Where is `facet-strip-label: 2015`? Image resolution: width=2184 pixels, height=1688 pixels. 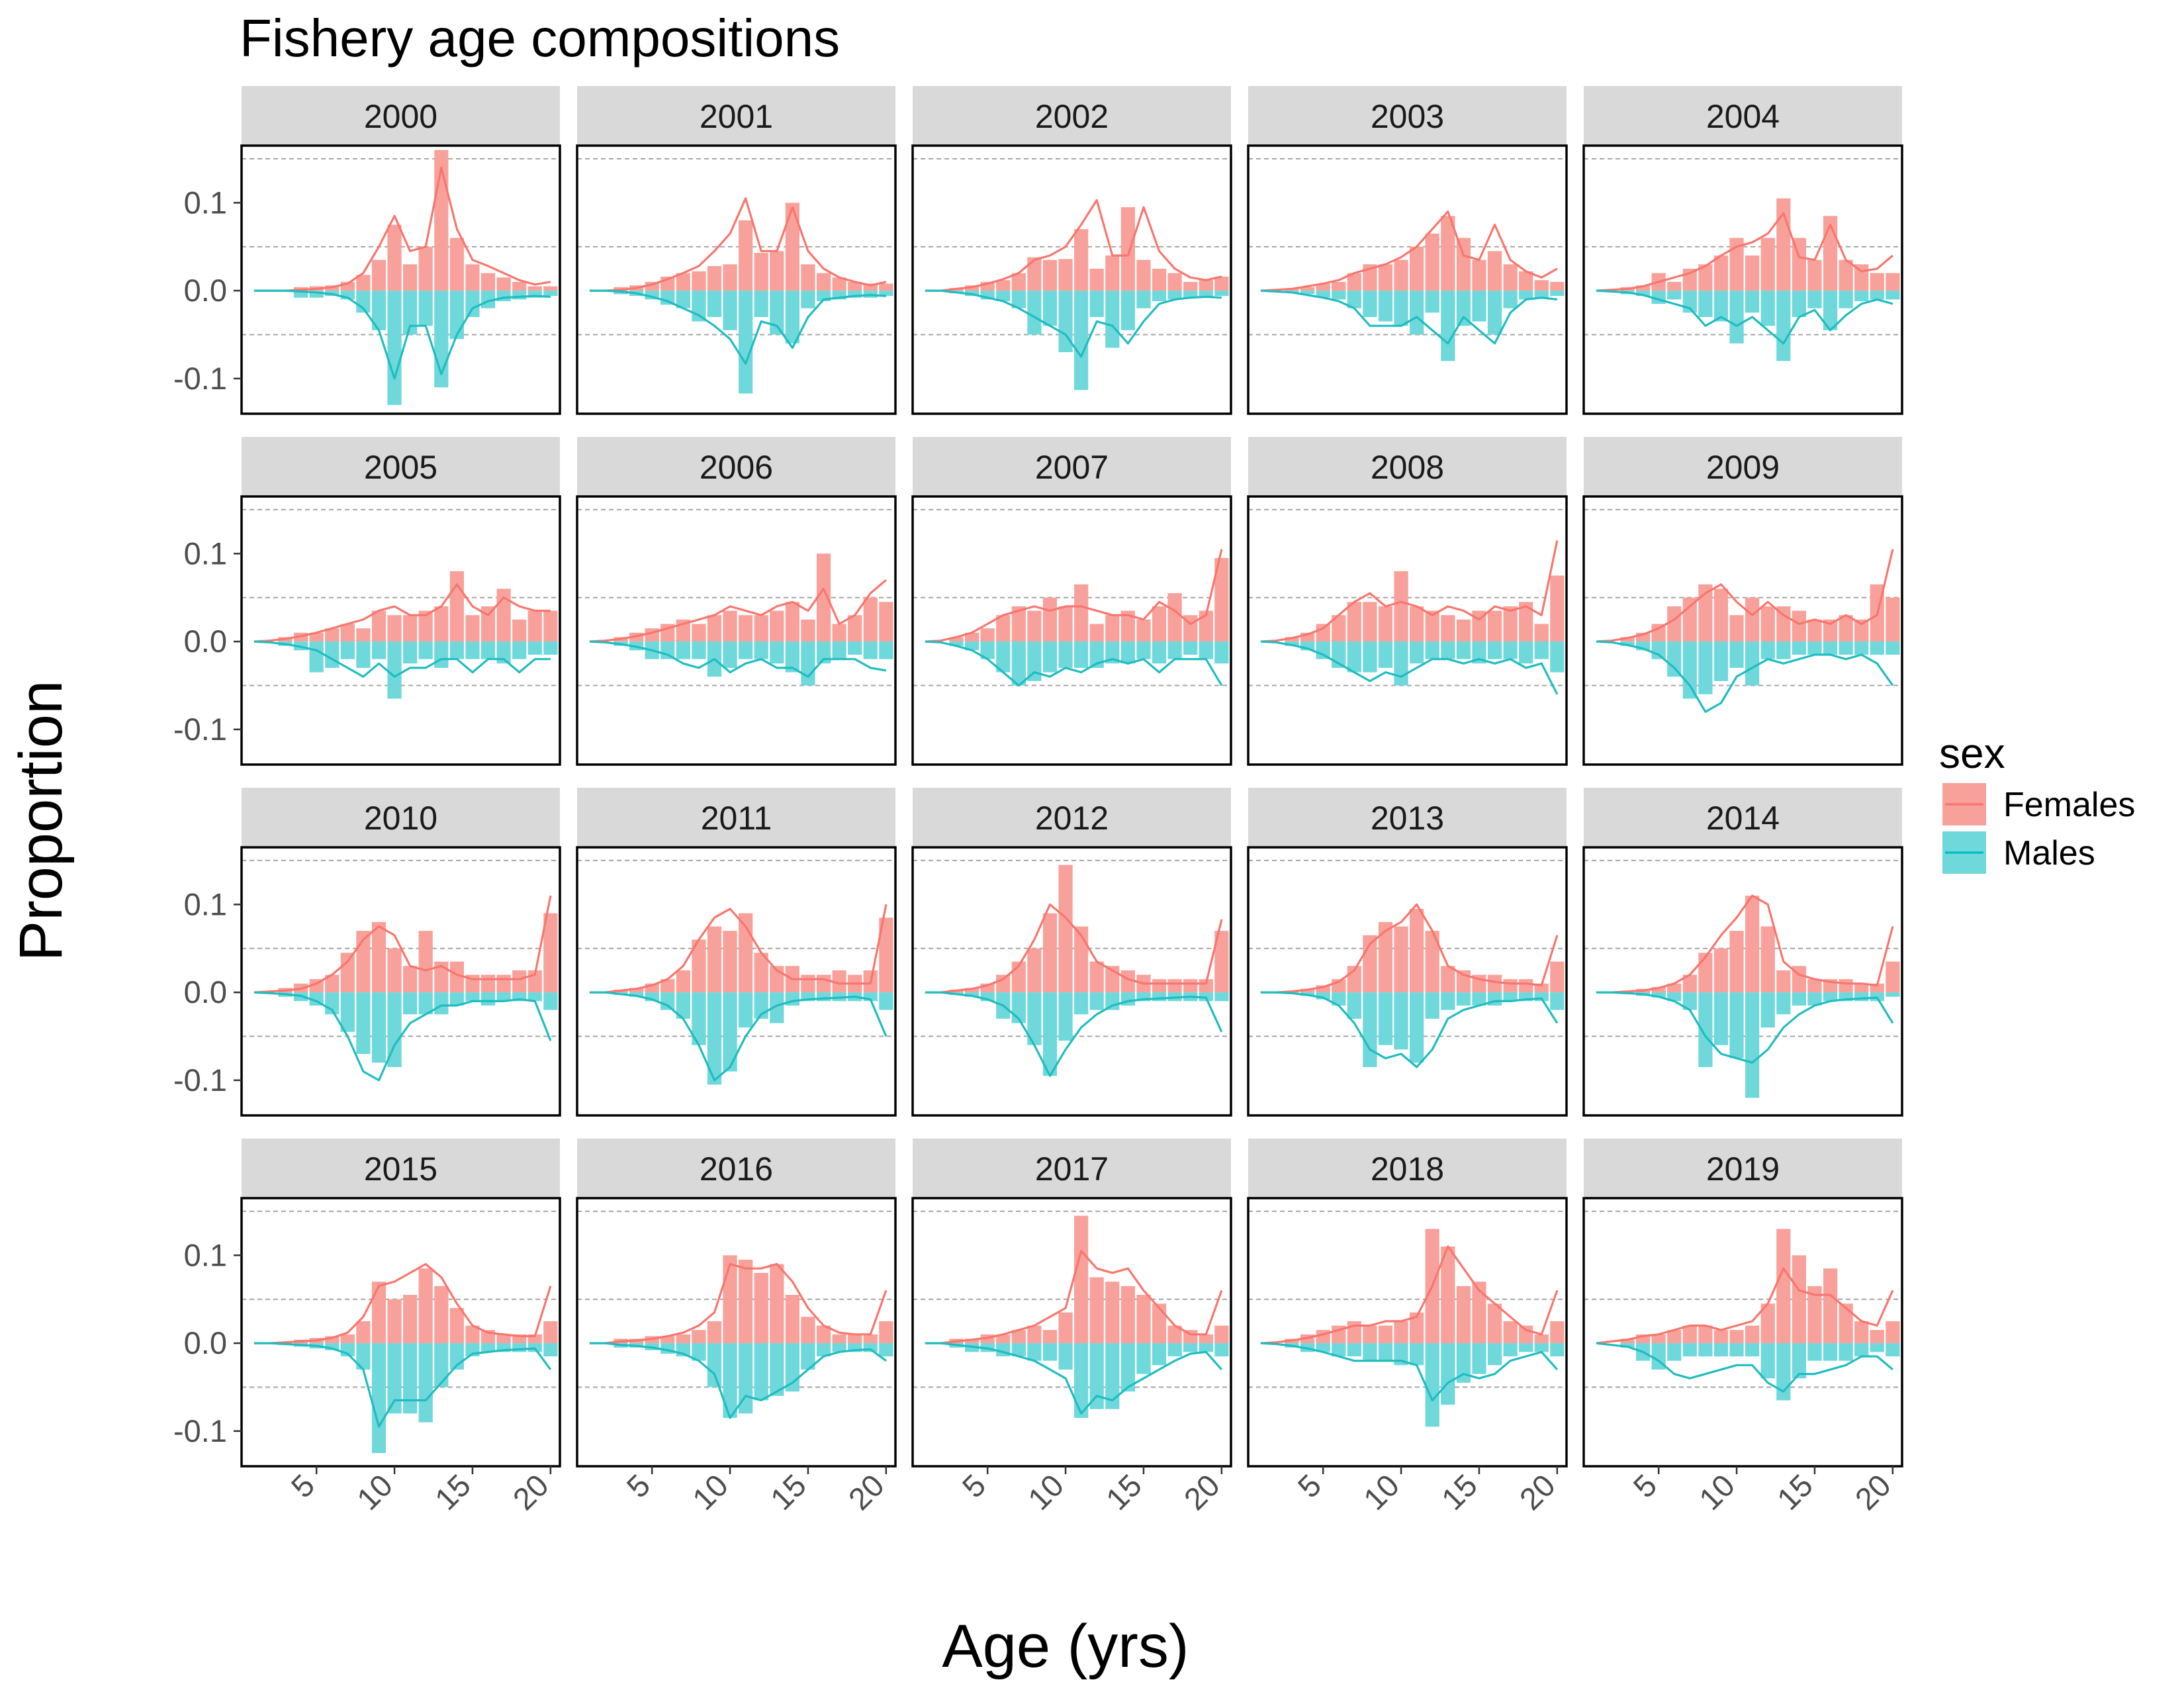 facet-strip-label: 2015 is located at coordinates (400, 1169).